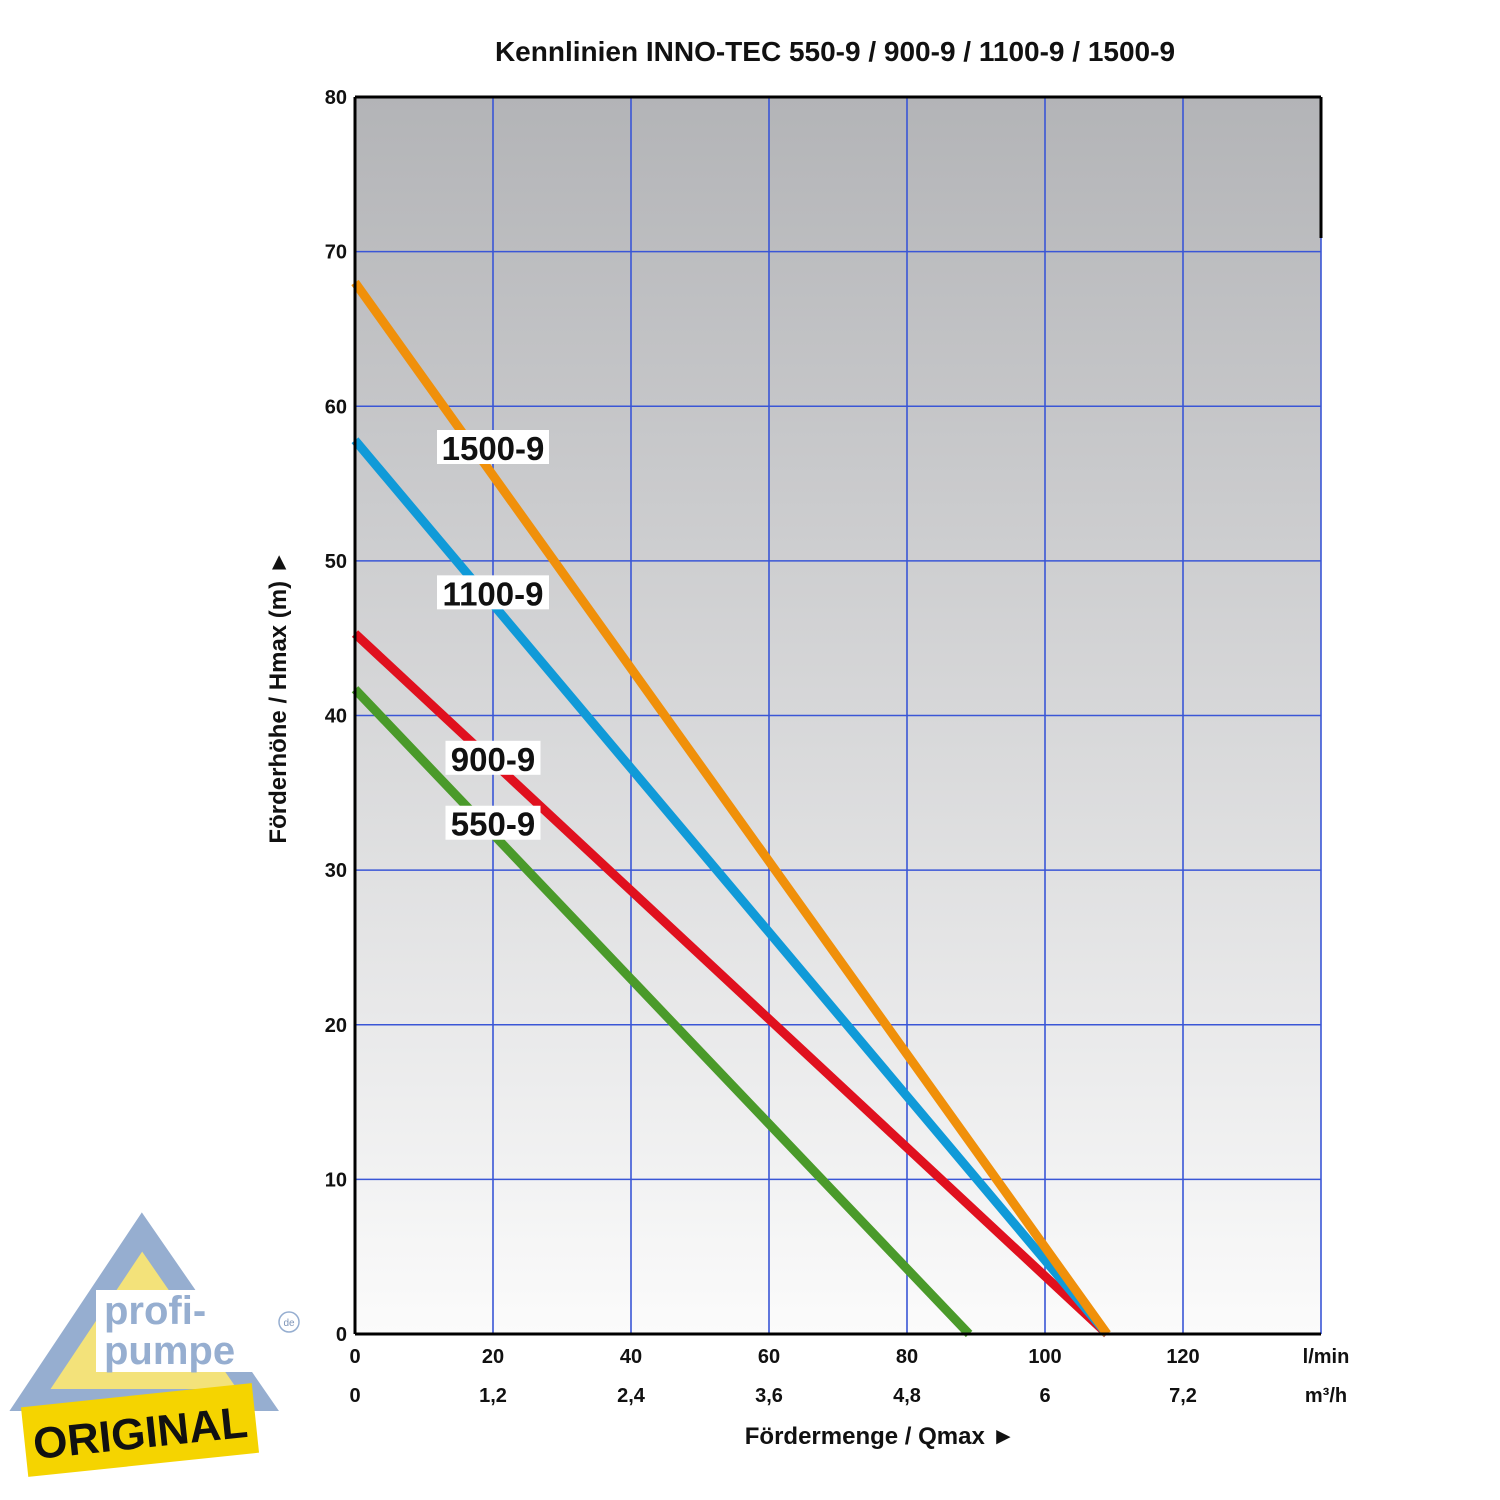 This screenshot has width=1500, height=1500. Describe the element at coordinates (1183, 1396) in the screenshot. I see `x-tick-label-secondary: 7,2` at that location.